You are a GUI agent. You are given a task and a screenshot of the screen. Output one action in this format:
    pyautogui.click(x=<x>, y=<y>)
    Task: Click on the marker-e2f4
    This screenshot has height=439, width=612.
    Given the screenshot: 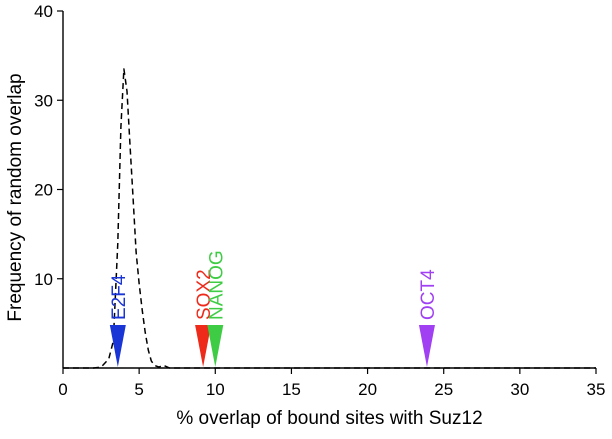 What is the action you would take?
    pyautogui.click(x=117, y=346)
    